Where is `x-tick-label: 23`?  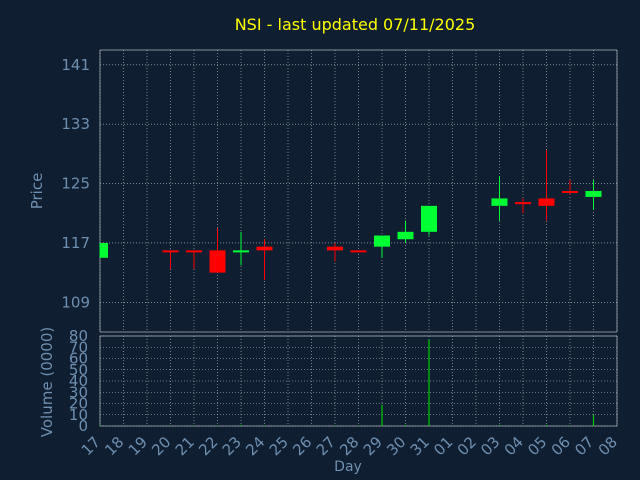
x-tick-label: 23 is located at coordinates (232, 446).